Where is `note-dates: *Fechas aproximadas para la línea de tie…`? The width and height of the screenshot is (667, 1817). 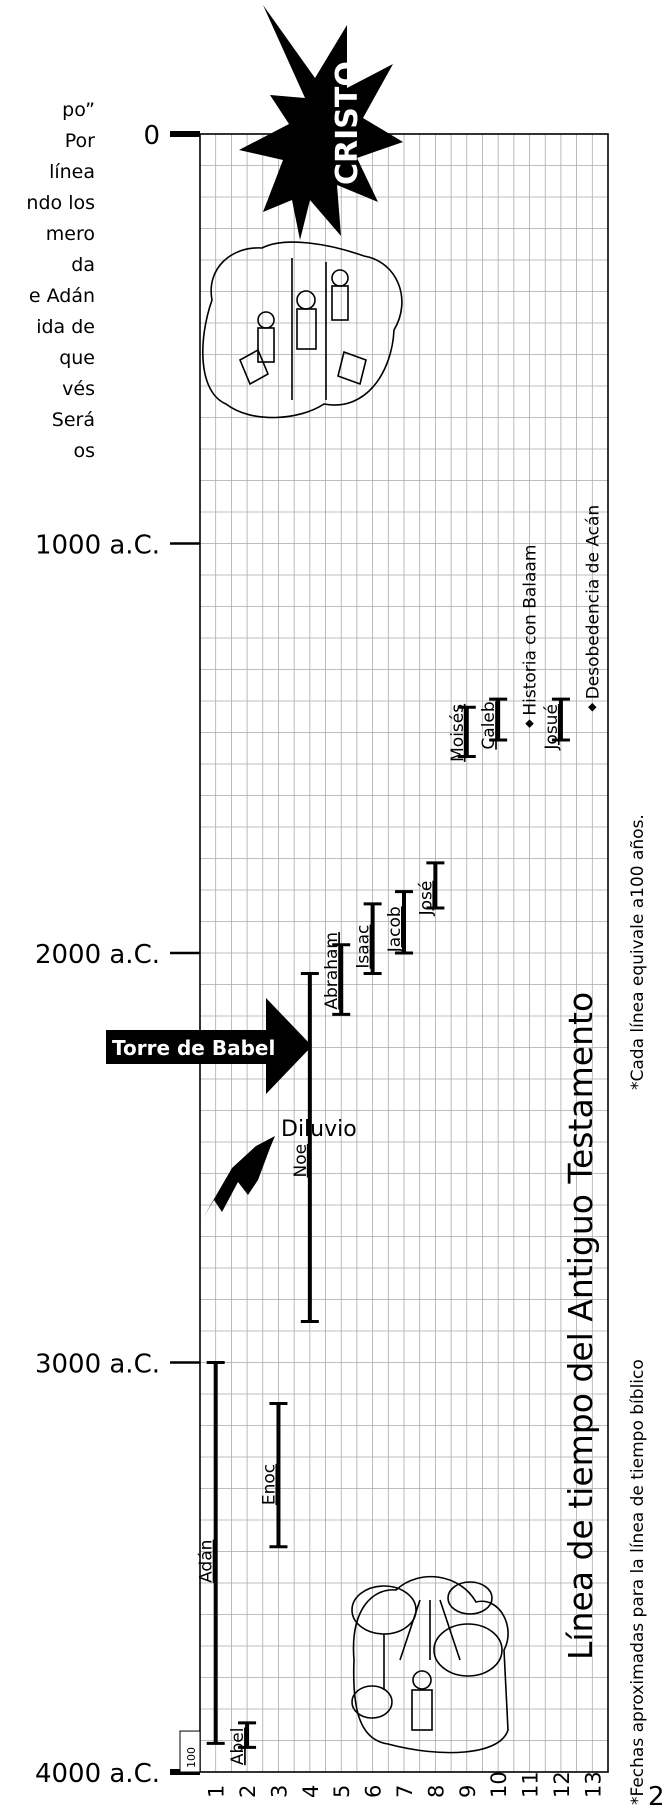 note-dates: *Fechas aproximadas para la línea de tie… is located at coordinates (638, 1582).